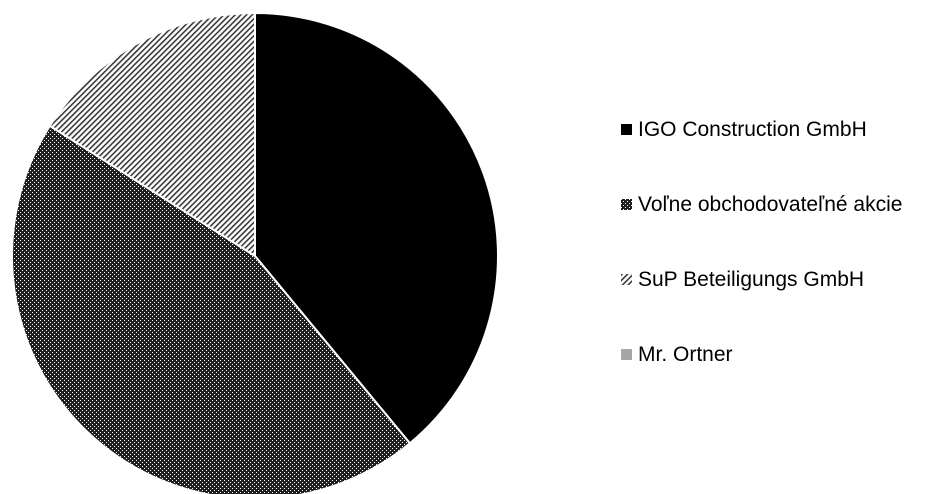  What do you see at coordinates (626, 354) in the screenshot?
I see `legend-swatch-solid-gray-icon` at bounding box center [626, 354].